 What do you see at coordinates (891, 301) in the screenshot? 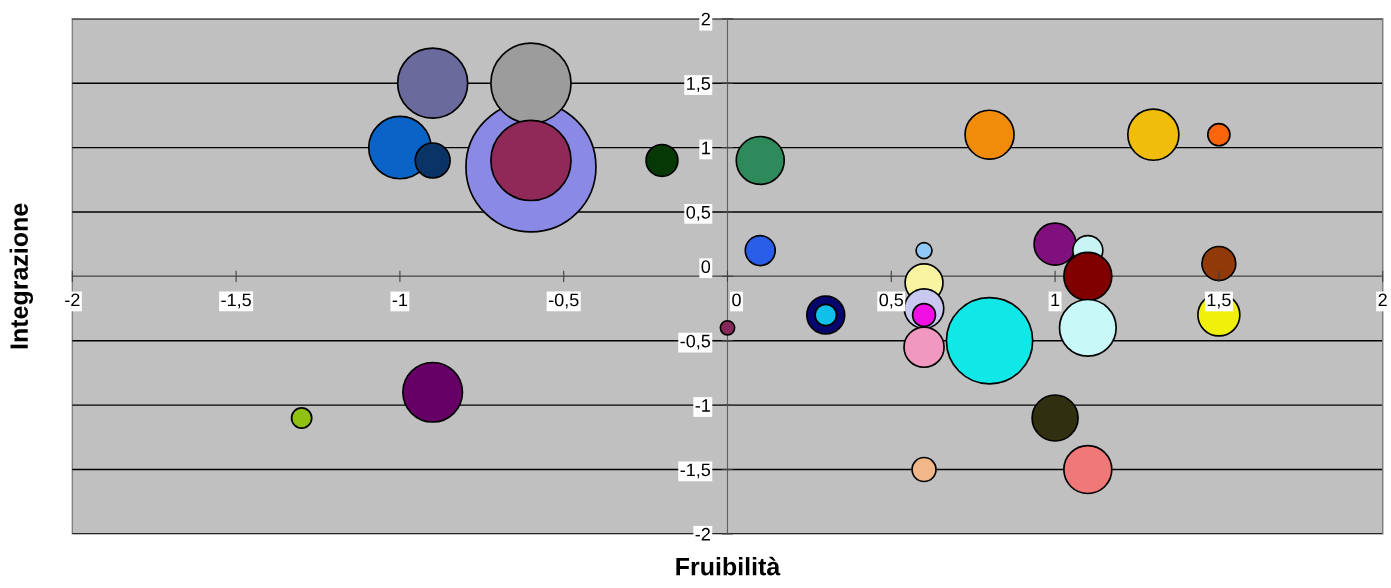
I see `x-tick-label: 0,5` at bounding box center [891, 301].